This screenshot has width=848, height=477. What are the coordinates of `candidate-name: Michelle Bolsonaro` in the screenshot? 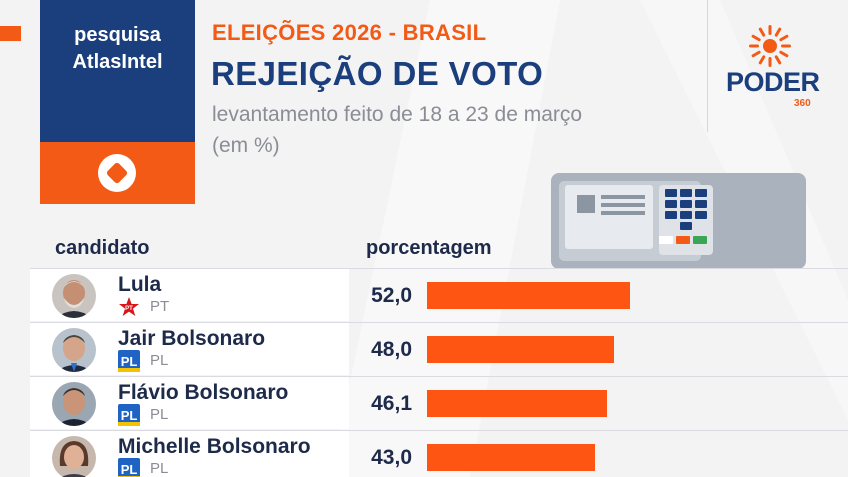 It's located at (214, 446).